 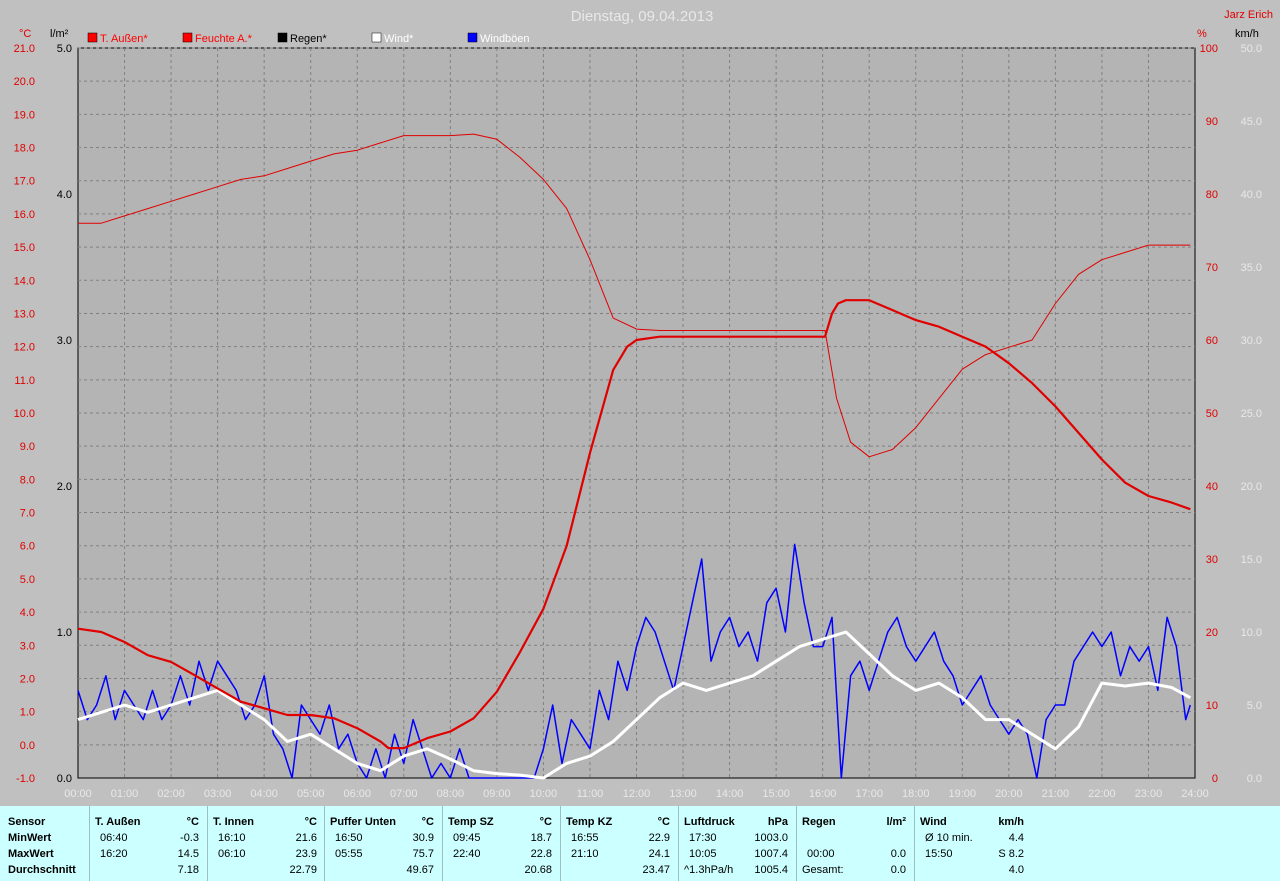 What do you see at coordinates (1254, 779) in the screenshot?
I see `wind-tick-label: 0.0` at bounding box center [1254, 779].